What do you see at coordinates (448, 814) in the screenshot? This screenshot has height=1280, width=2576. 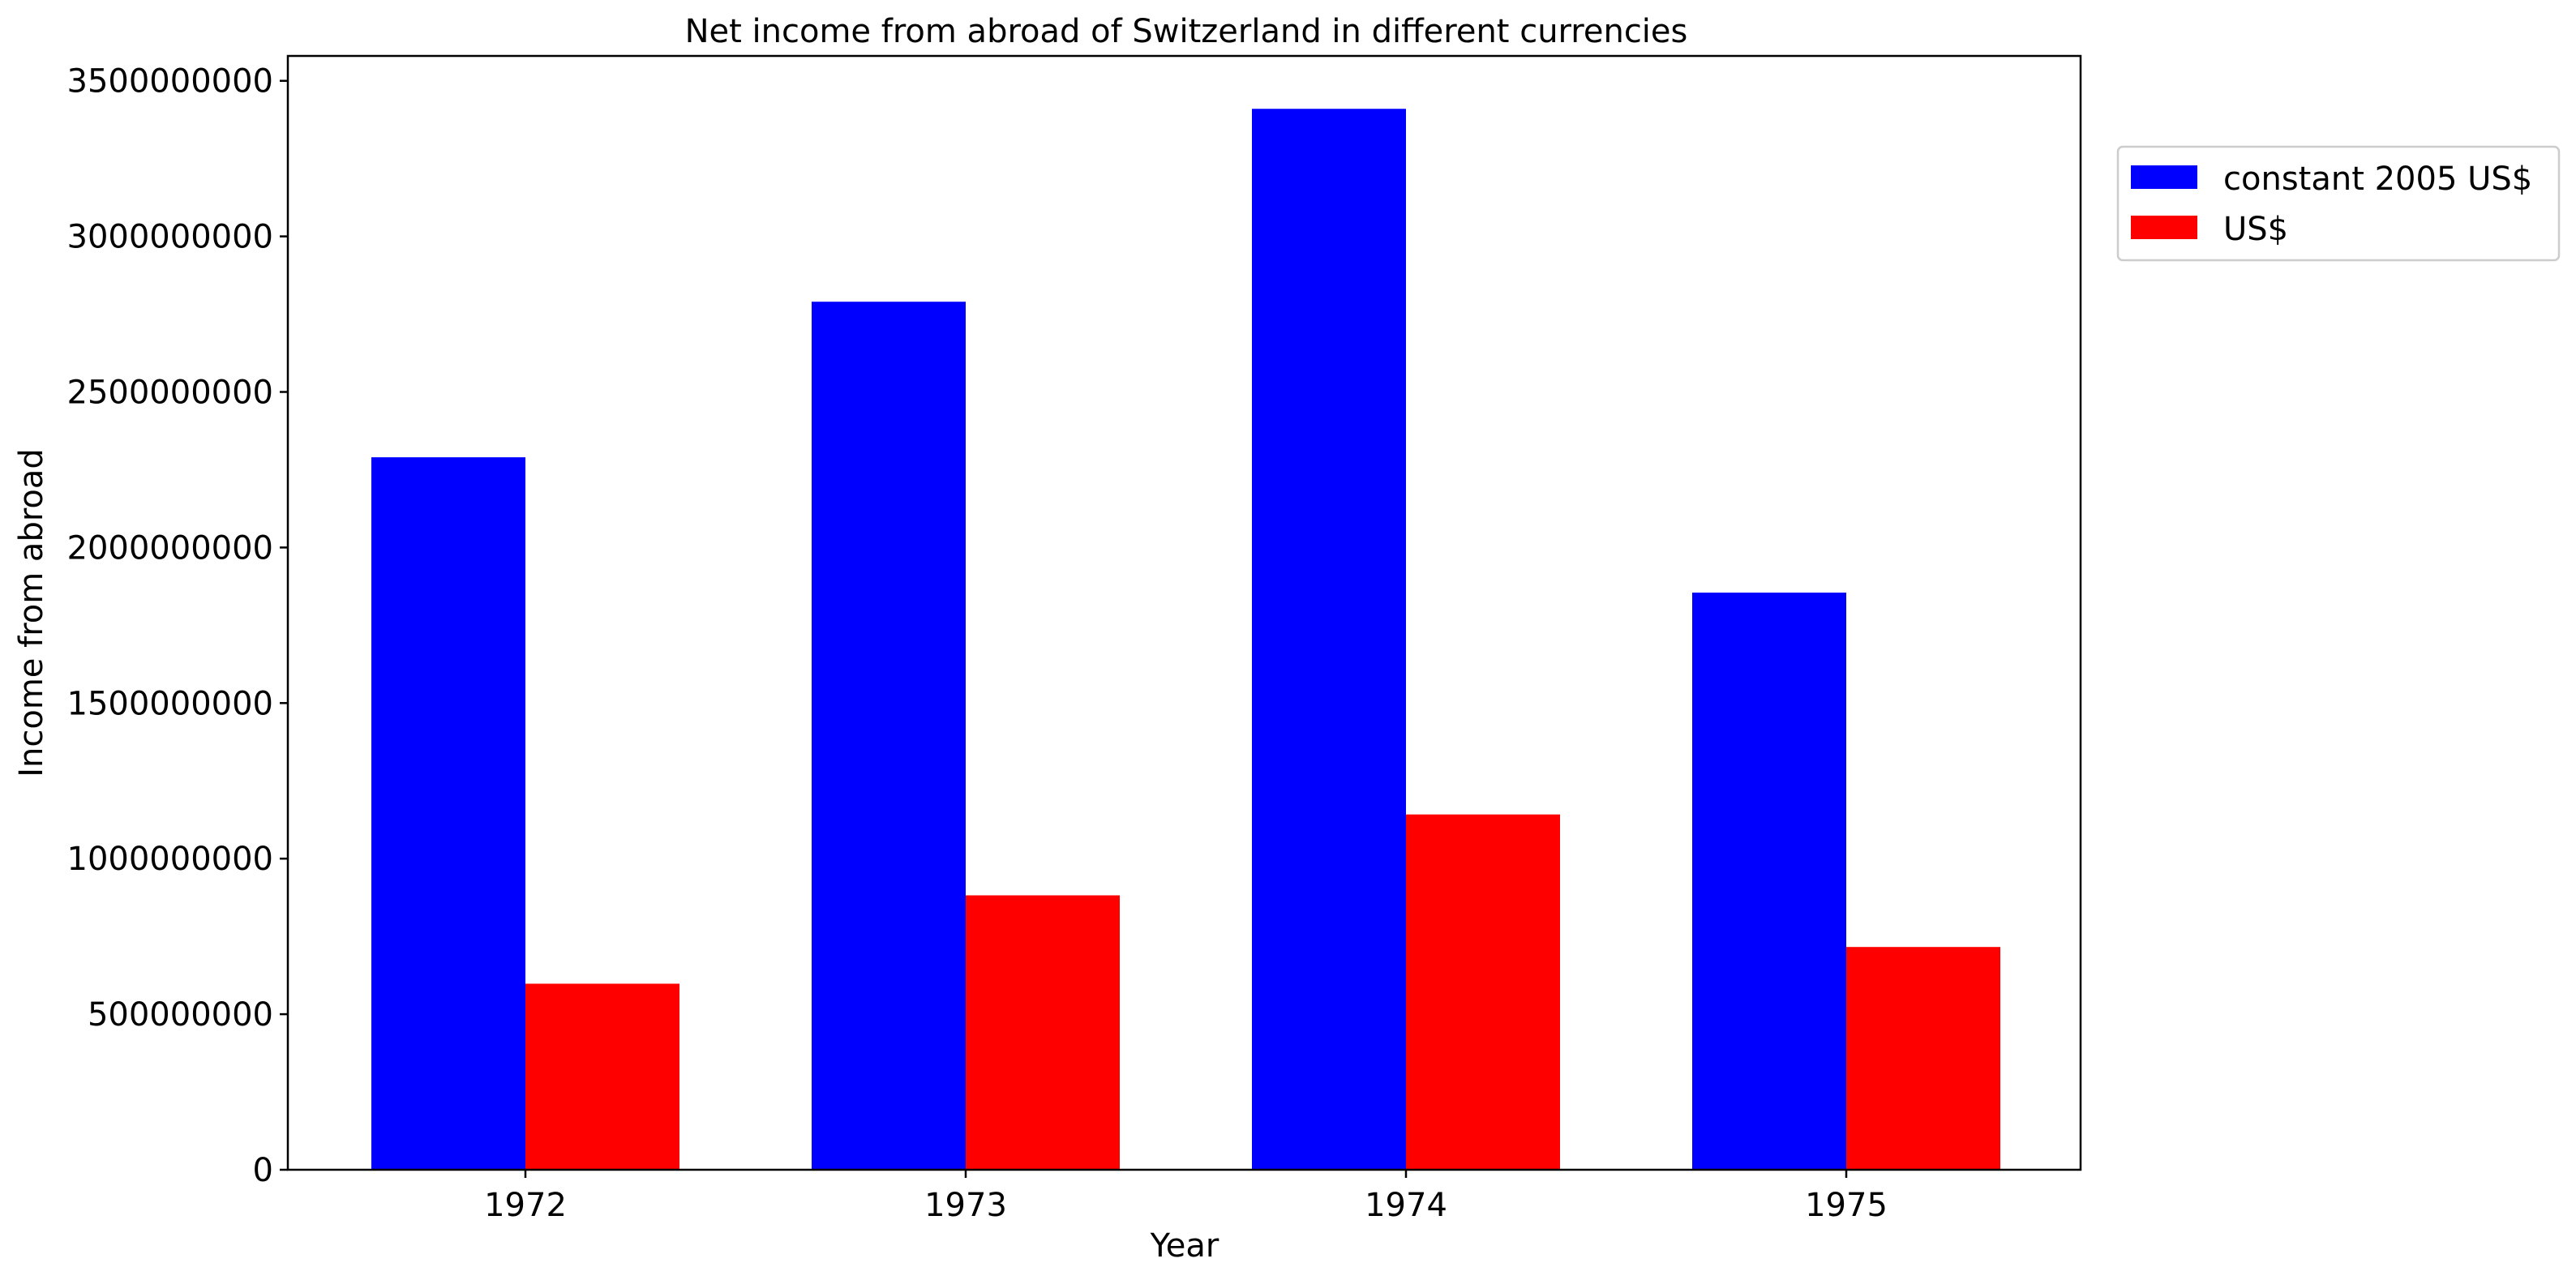 I see `bar-constant-2005-usd-1972` at bounding box center [448, 814].